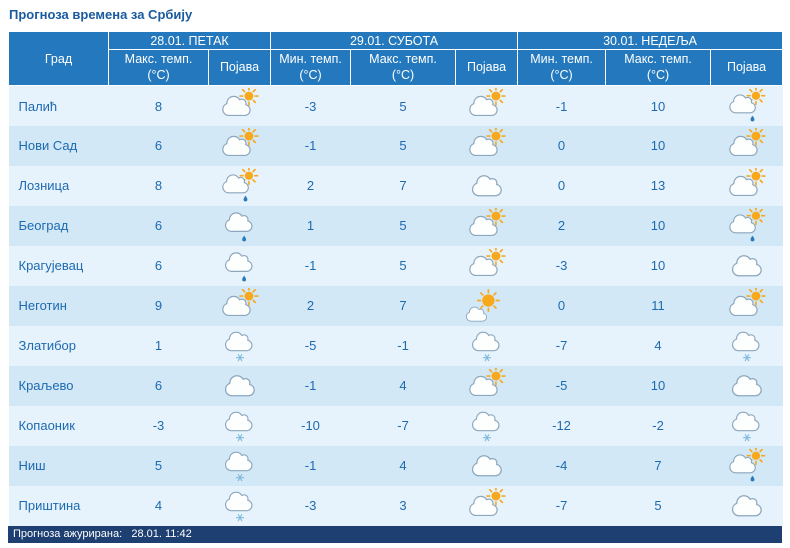 This screenshot has height=548, width=790. I want to click on saturday-max-temp: -7, so click(403, 426).